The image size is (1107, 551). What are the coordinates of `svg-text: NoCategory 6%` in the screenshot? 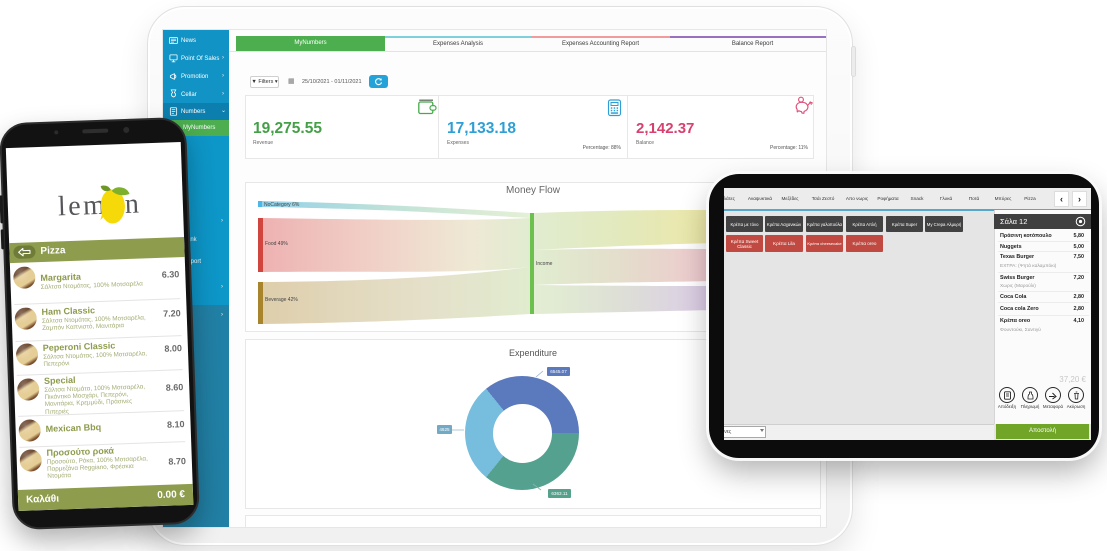 It's located at (282, 205).